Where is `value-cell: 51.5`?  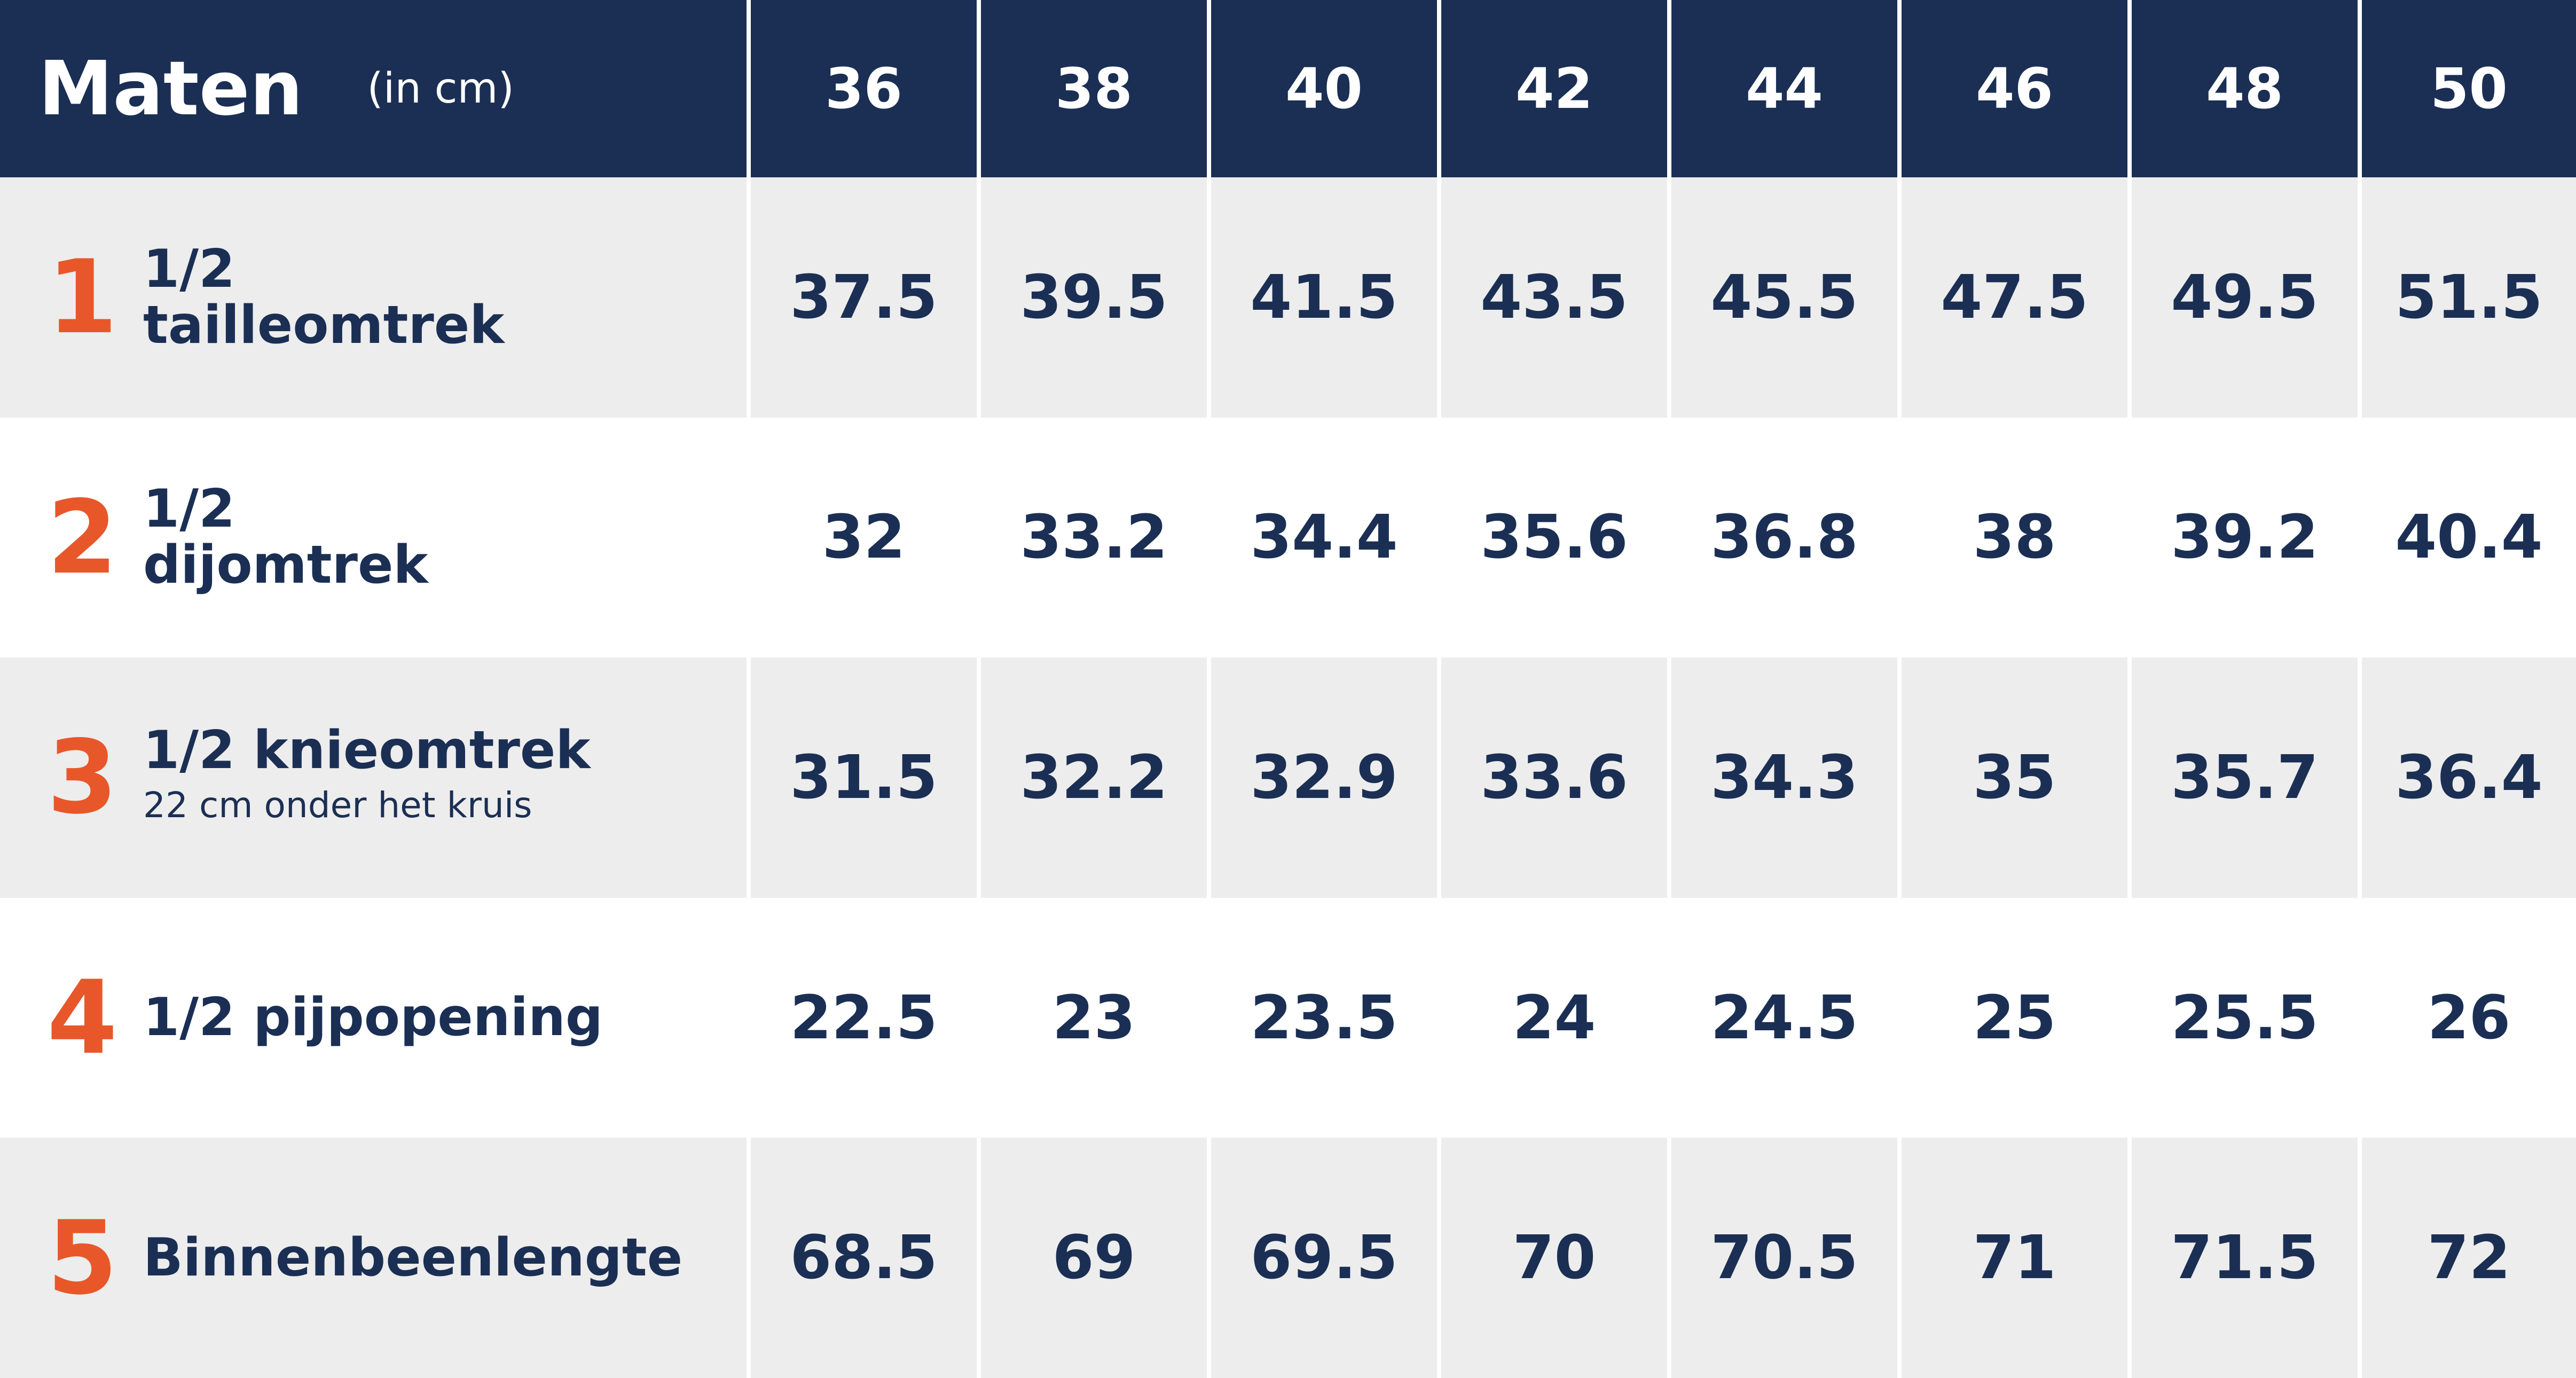 value-cell: 51.5 is located at coordinates (2469, 297).